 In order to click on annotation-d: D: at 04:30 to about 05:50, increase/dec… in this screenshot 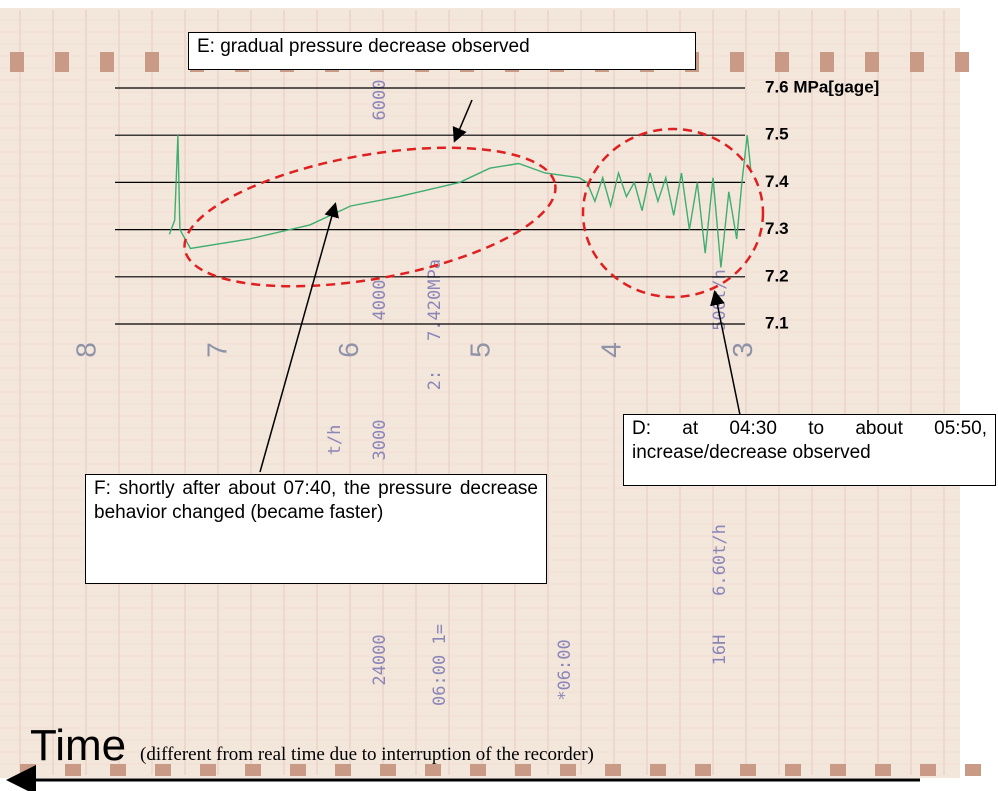, I will do `click(809, 450)`.